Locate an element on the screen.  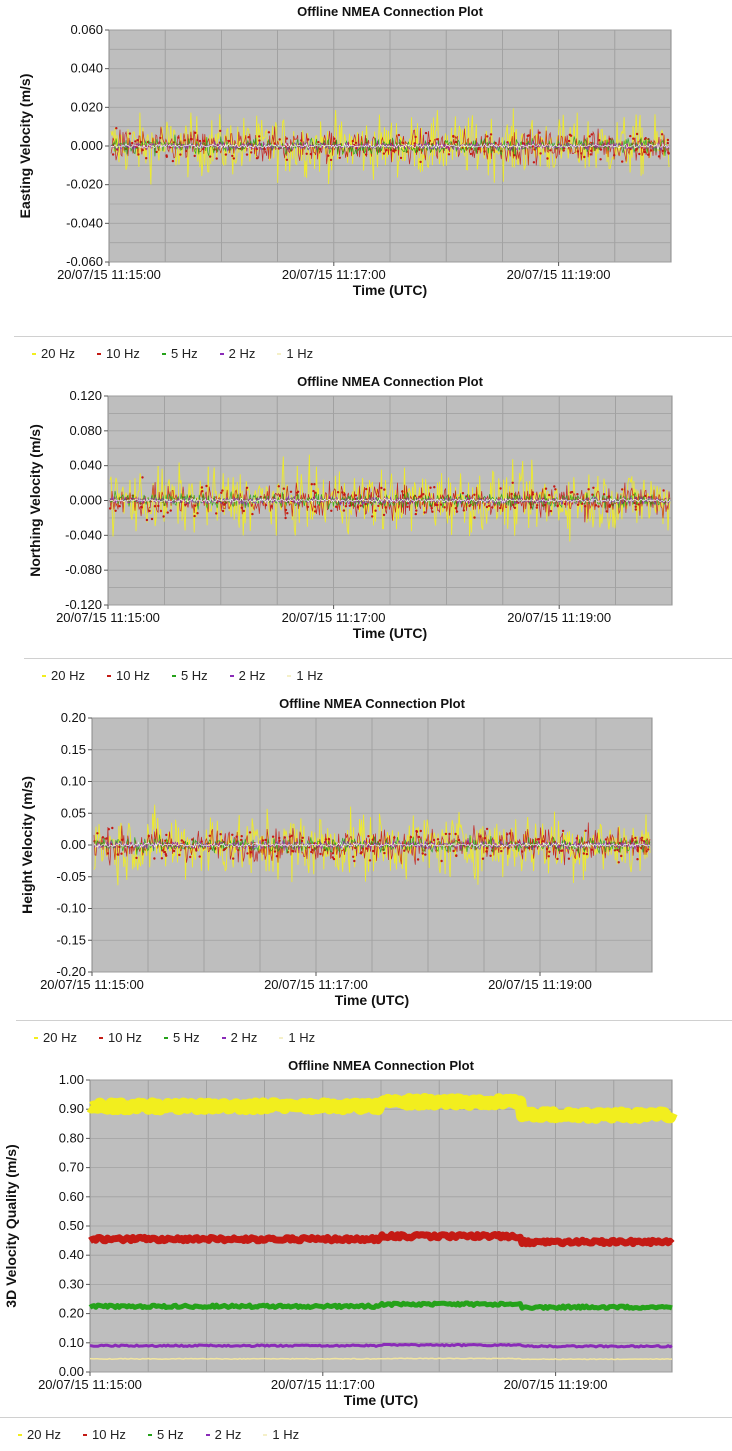
series-line is located at coordinates (372, 845).